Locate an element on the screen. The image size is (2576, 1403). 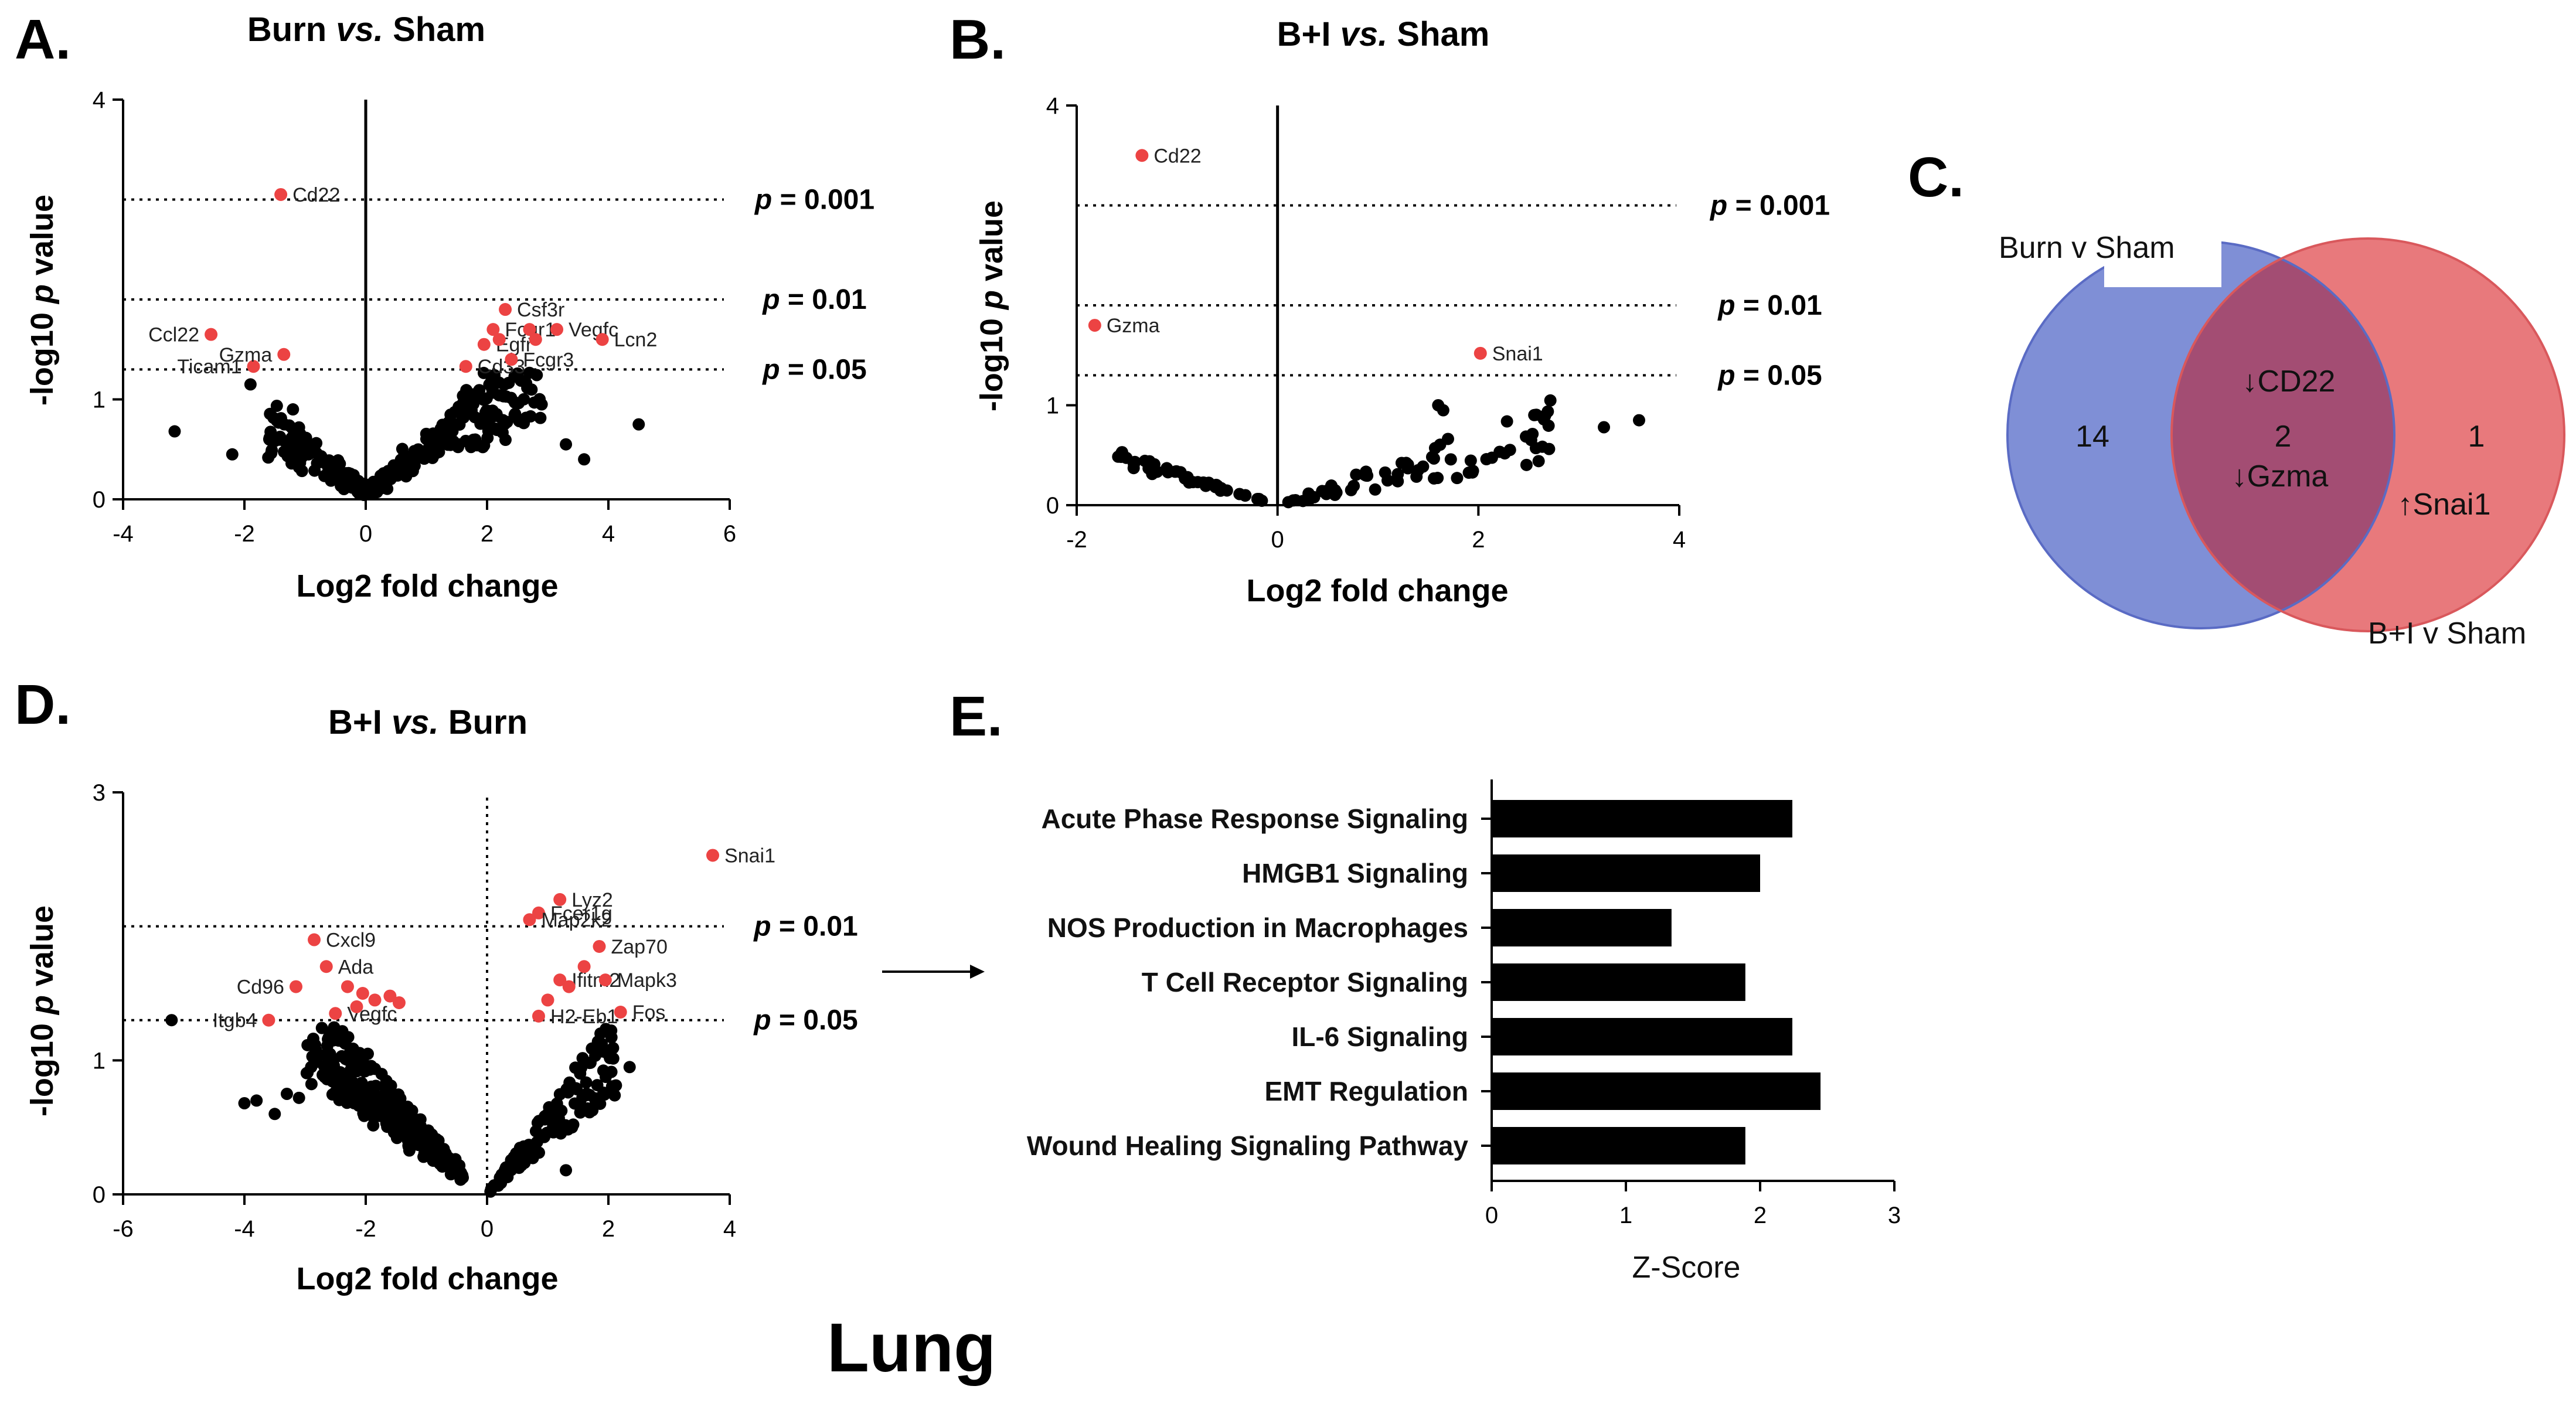
gene-label: Ticam1 is located at coordinates (209, 367).